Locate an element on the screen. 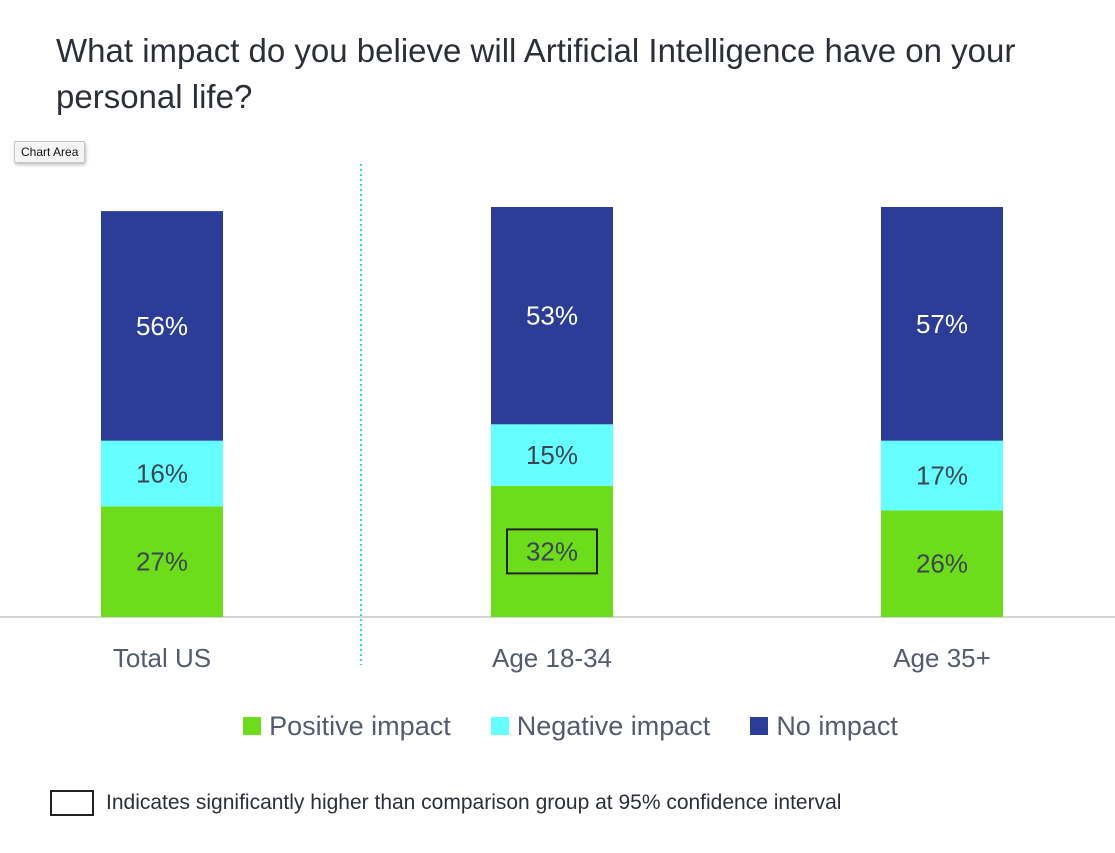 The height and width of the screenshot is (853, 1115). legend-swatch-positive is located at coordinates (252, 726).